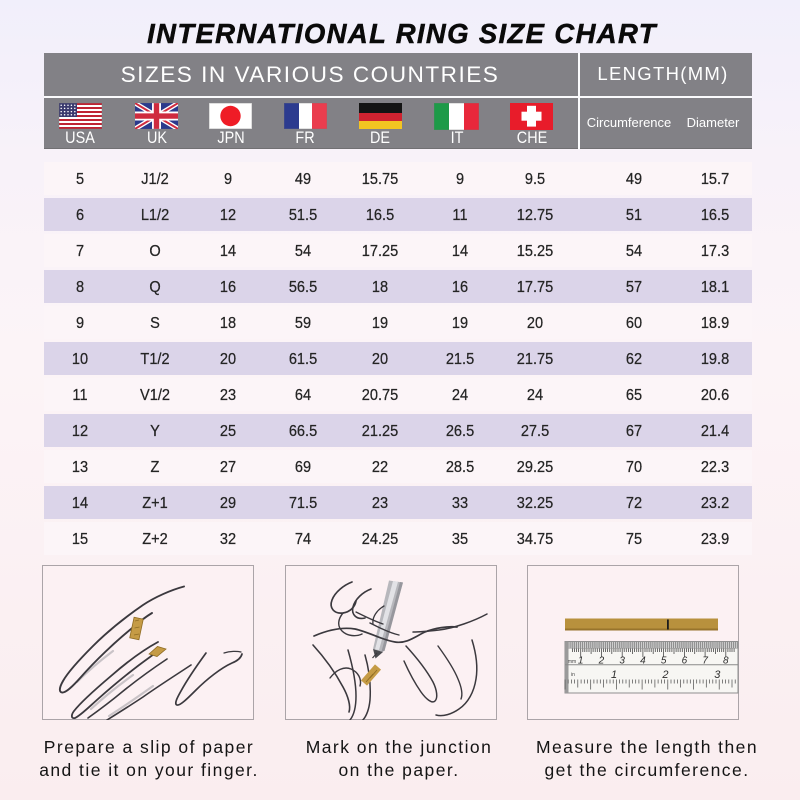 The image size is (800, 800). I want to click on svg-text: 5, so click(664, 661).